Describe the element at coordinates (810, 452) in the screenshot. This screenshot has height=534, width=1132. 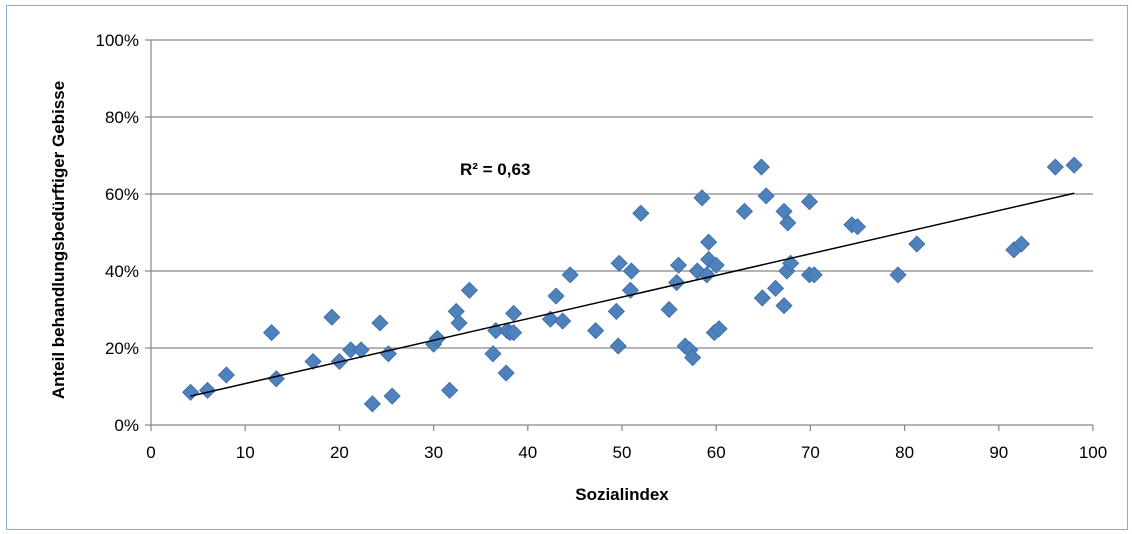
I see `x-tick-label: 70` at that location.